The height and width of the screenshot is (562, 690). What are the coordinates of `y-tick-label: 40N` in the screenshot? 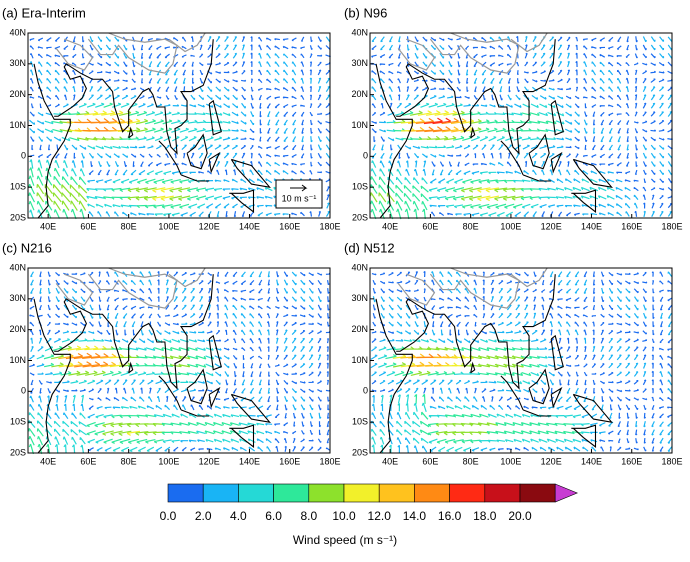 It's located at (17, 32).